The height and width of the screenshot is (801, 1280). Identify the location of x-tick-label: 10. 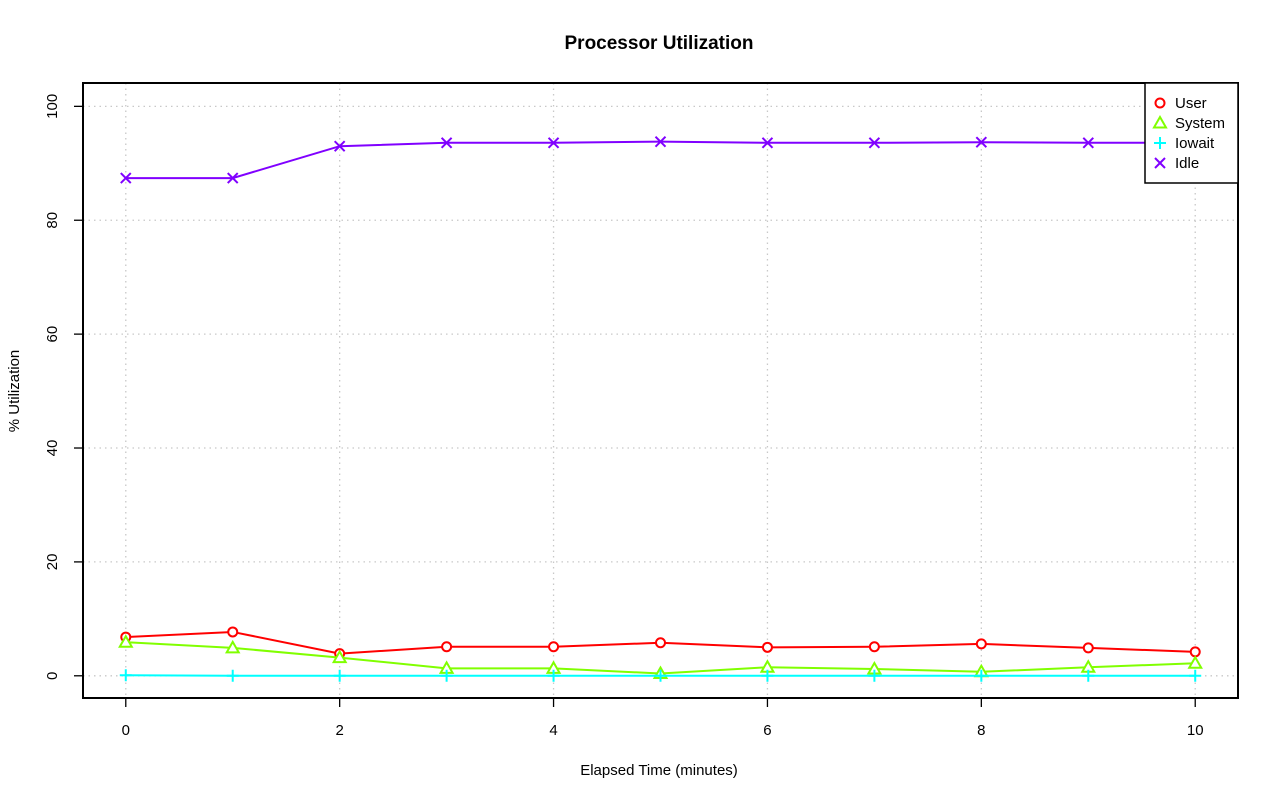
(1195, 730).